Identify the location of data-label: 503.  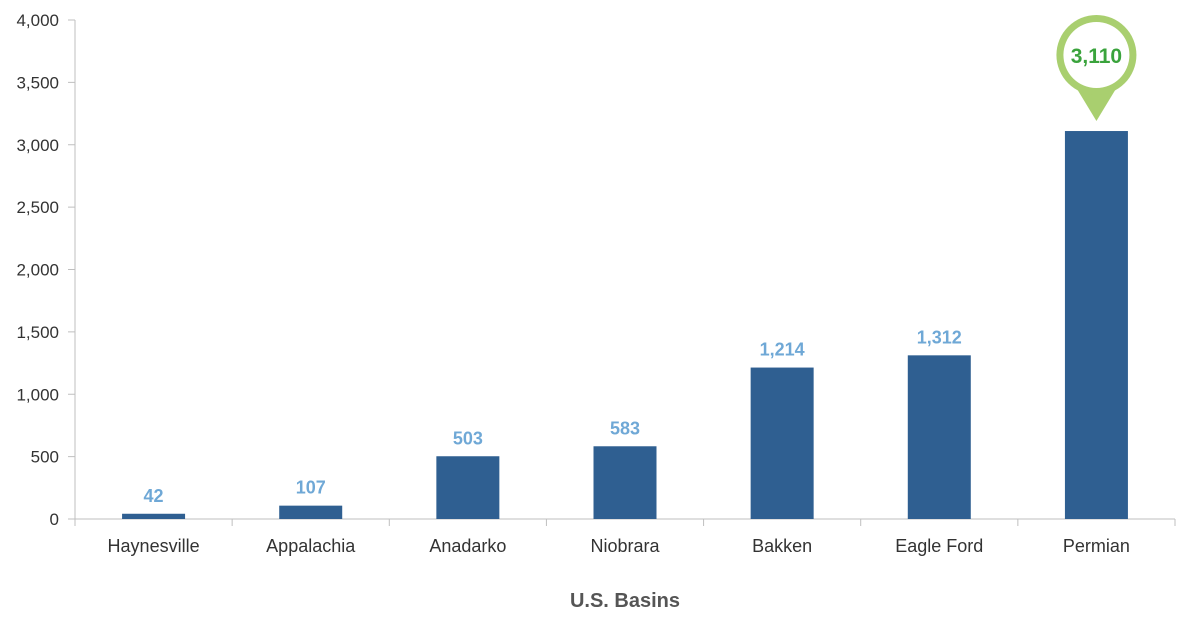
(468, 438).